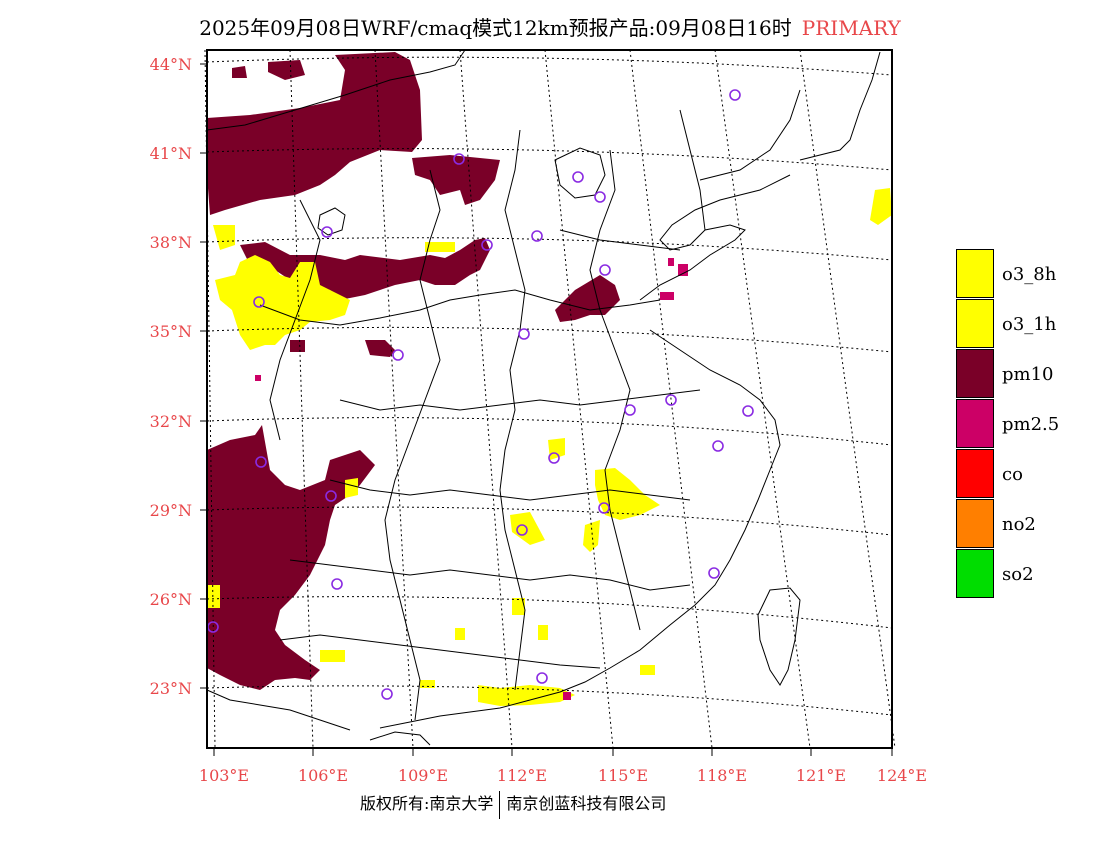 This screenshot has width=1100, height=850. I want to click on lat-label-32: 32°N, so click(170, 421).